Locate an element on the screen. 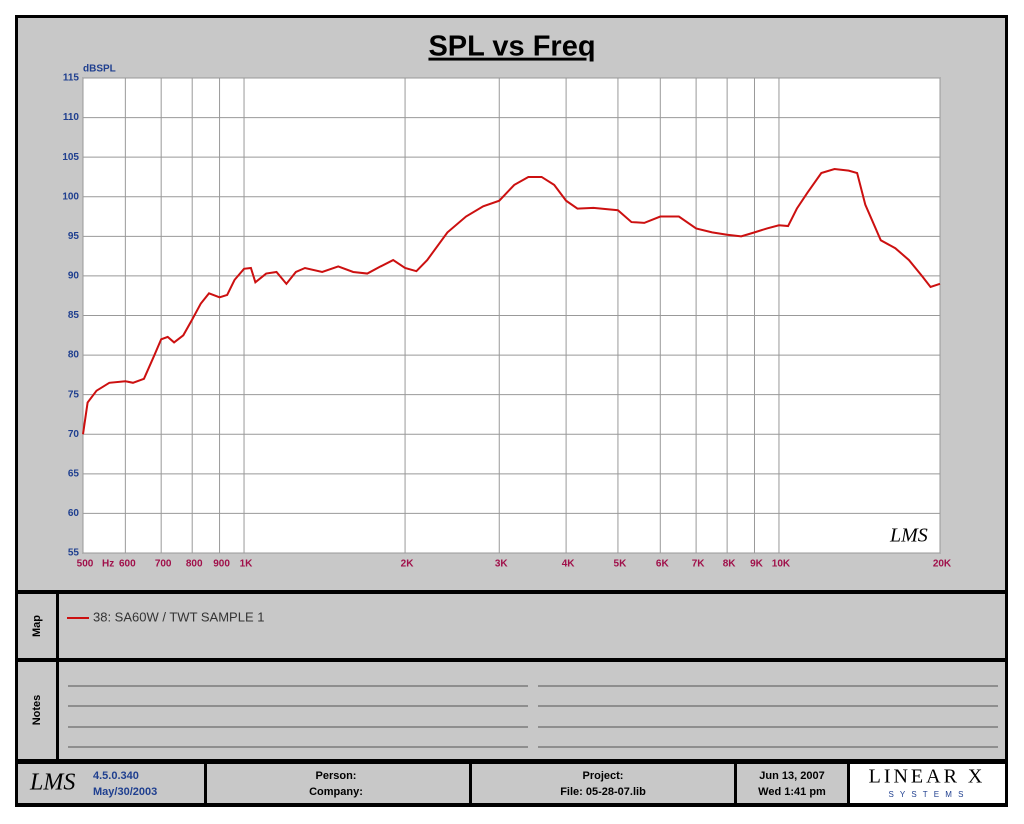  x-tick-label: 500 is located at coordinates (85, 564).